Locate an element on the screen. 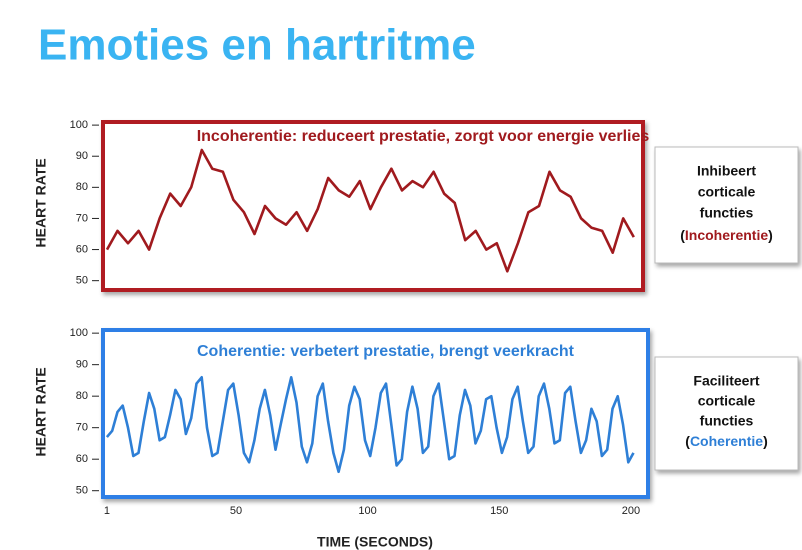 Image resolution: width=802 pixels, height=550 pixels. annotation-highlight: Coherentie is located at coordinates (726, 441).